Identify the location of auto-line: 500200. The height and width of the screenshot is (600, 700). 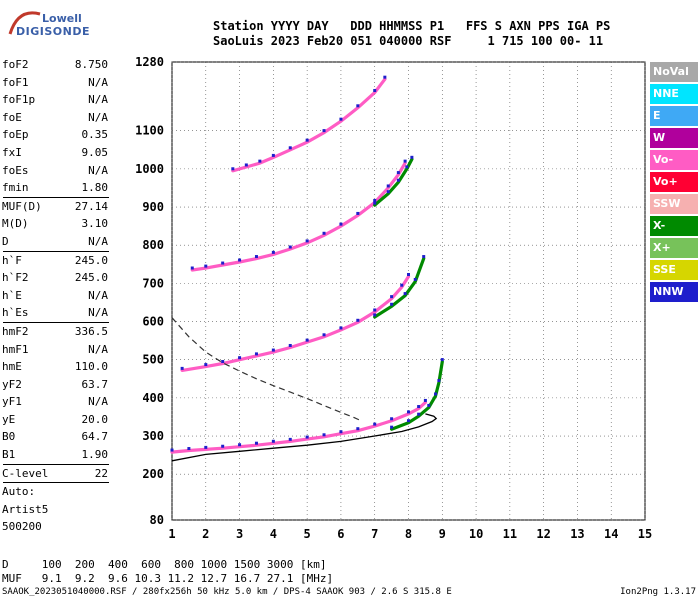
(22, 527).